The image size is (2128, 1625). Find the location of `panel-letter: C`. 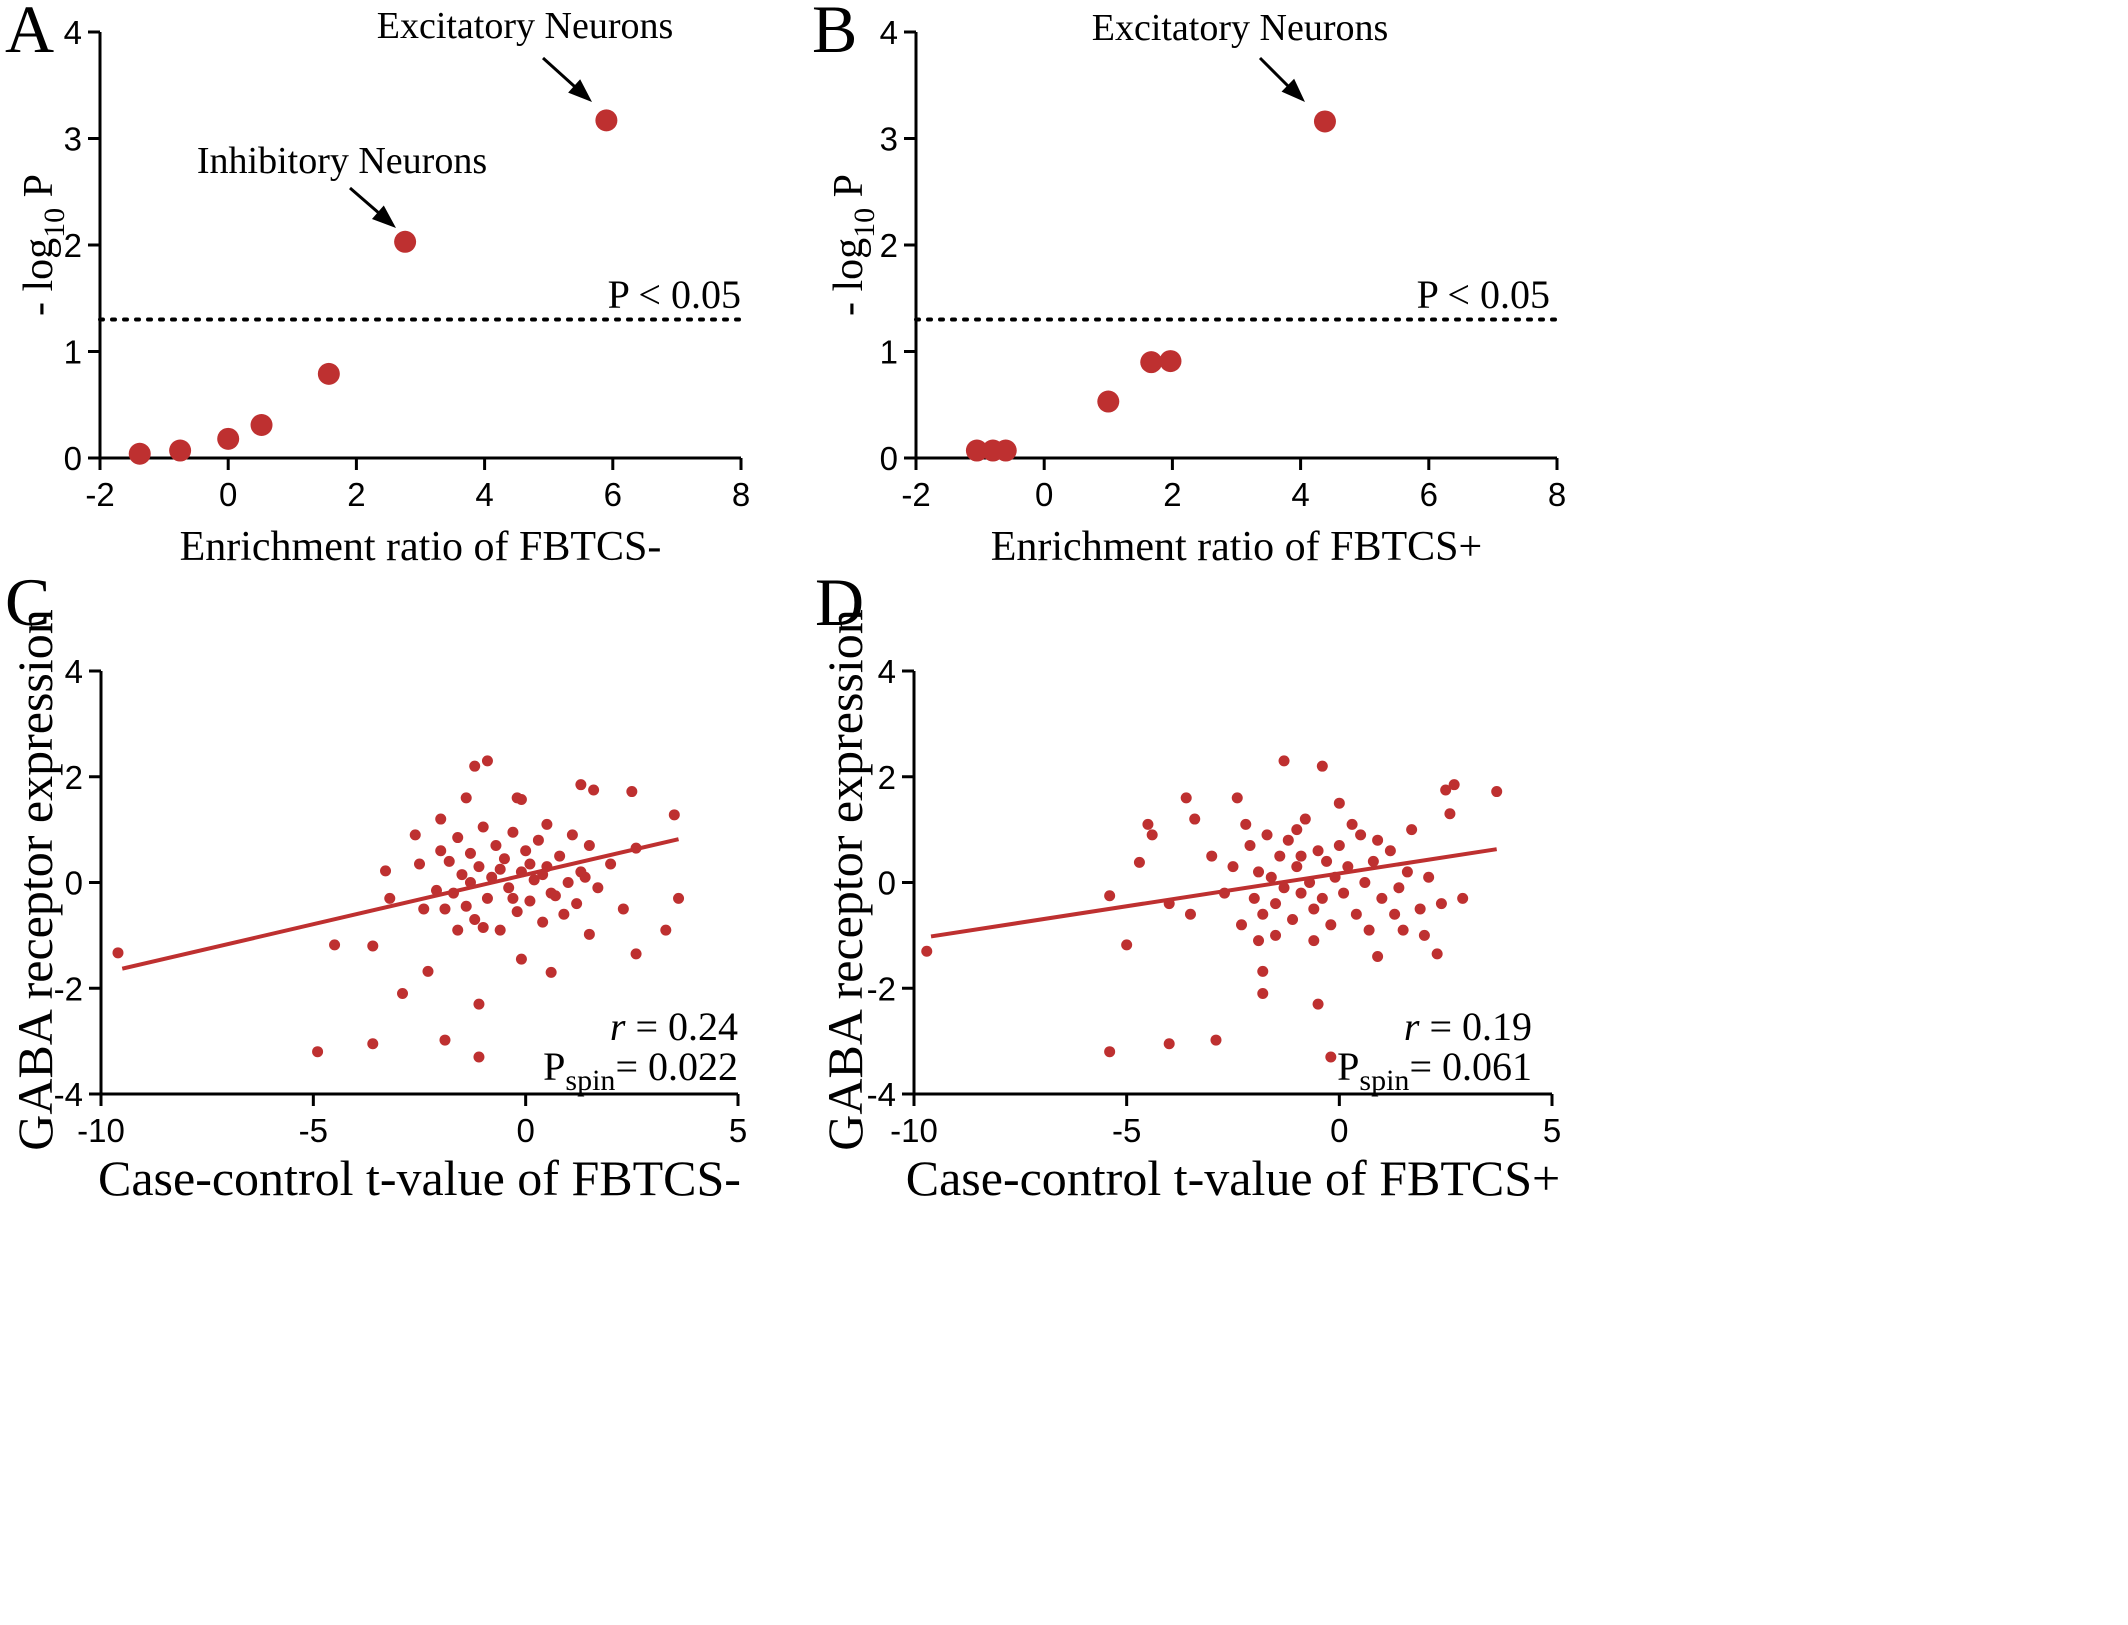

panel-letter: C is located at coordinates (27, 602).